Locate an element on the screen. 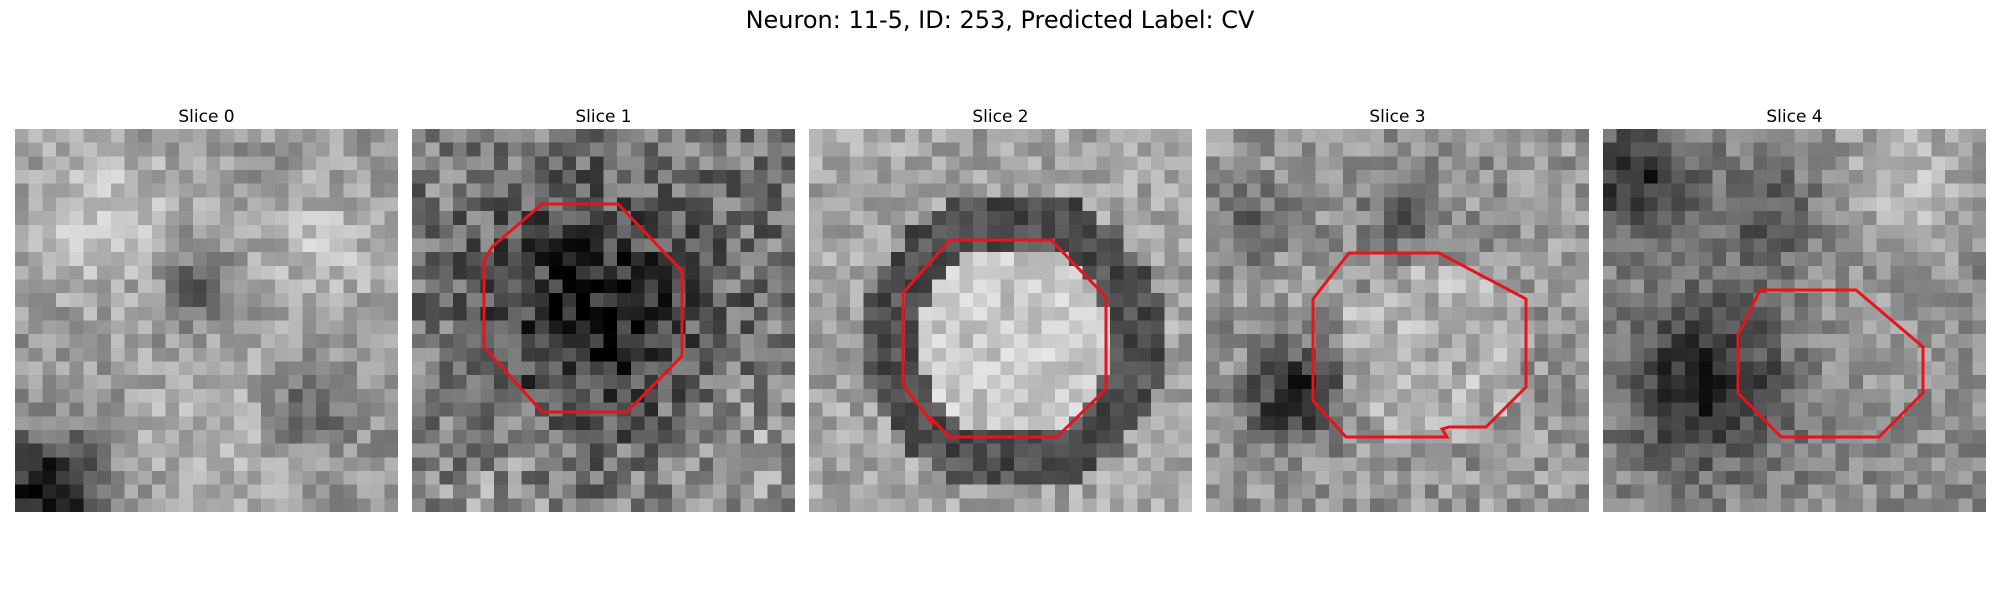 Image resolution: width=2000 pixels, height=600 pixels. slice-title-2: Slice 2 is located at coordinates (1000, 117).